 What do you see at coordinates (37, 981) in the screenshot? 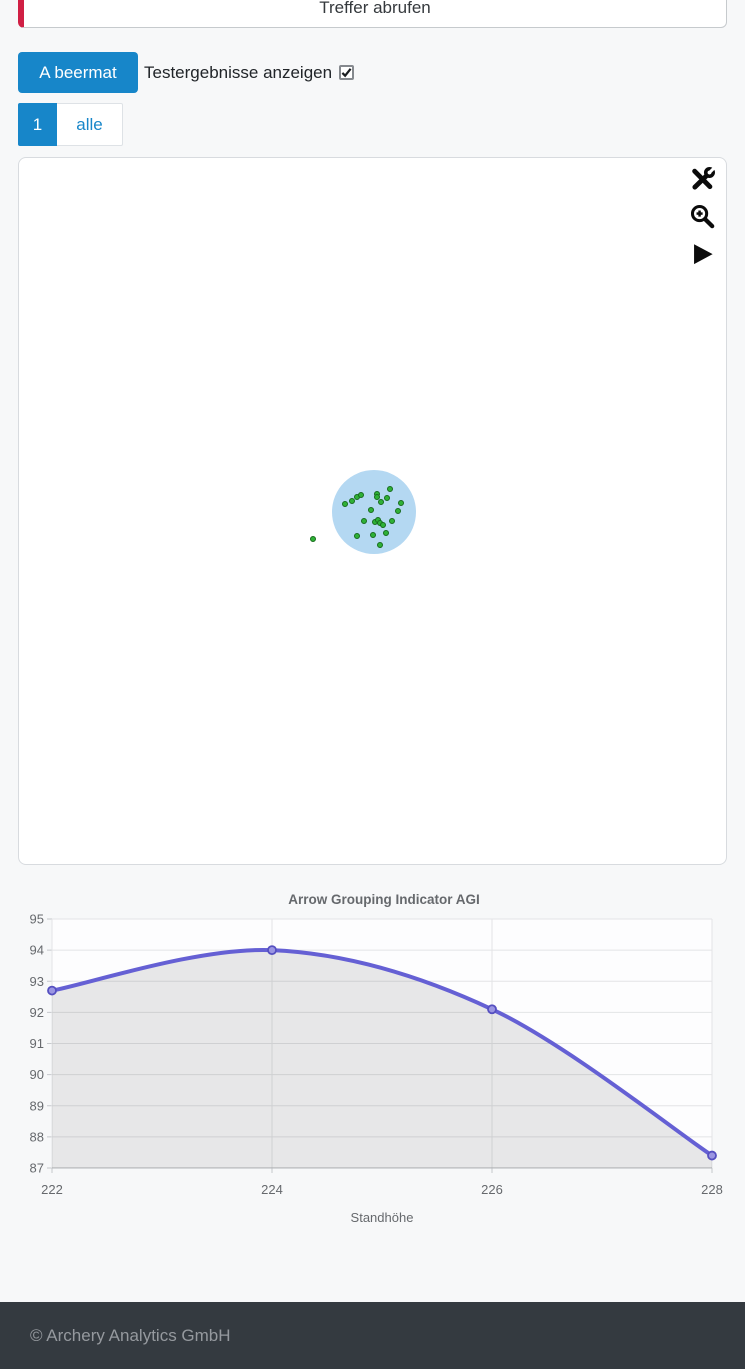
I see `svg-text: 93` at bounding box center [37, 981].